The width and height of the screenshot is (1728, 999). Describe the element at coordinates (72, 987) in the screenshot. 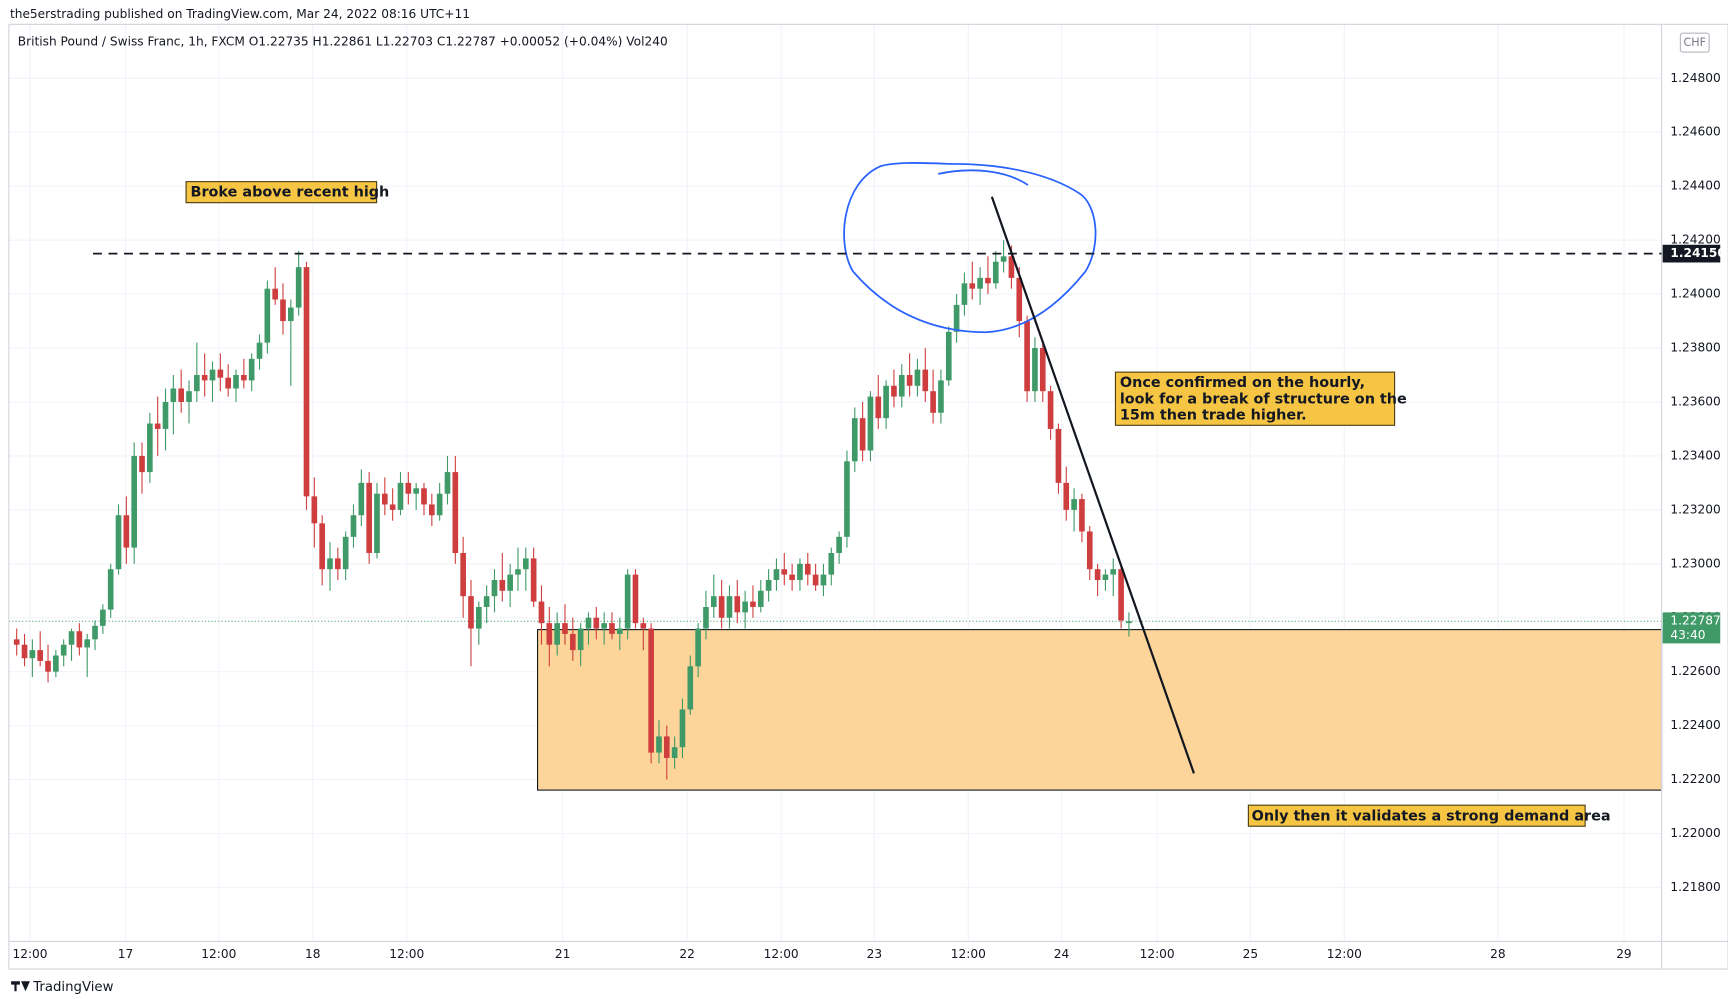

I see `footer: TradingView` at that location.